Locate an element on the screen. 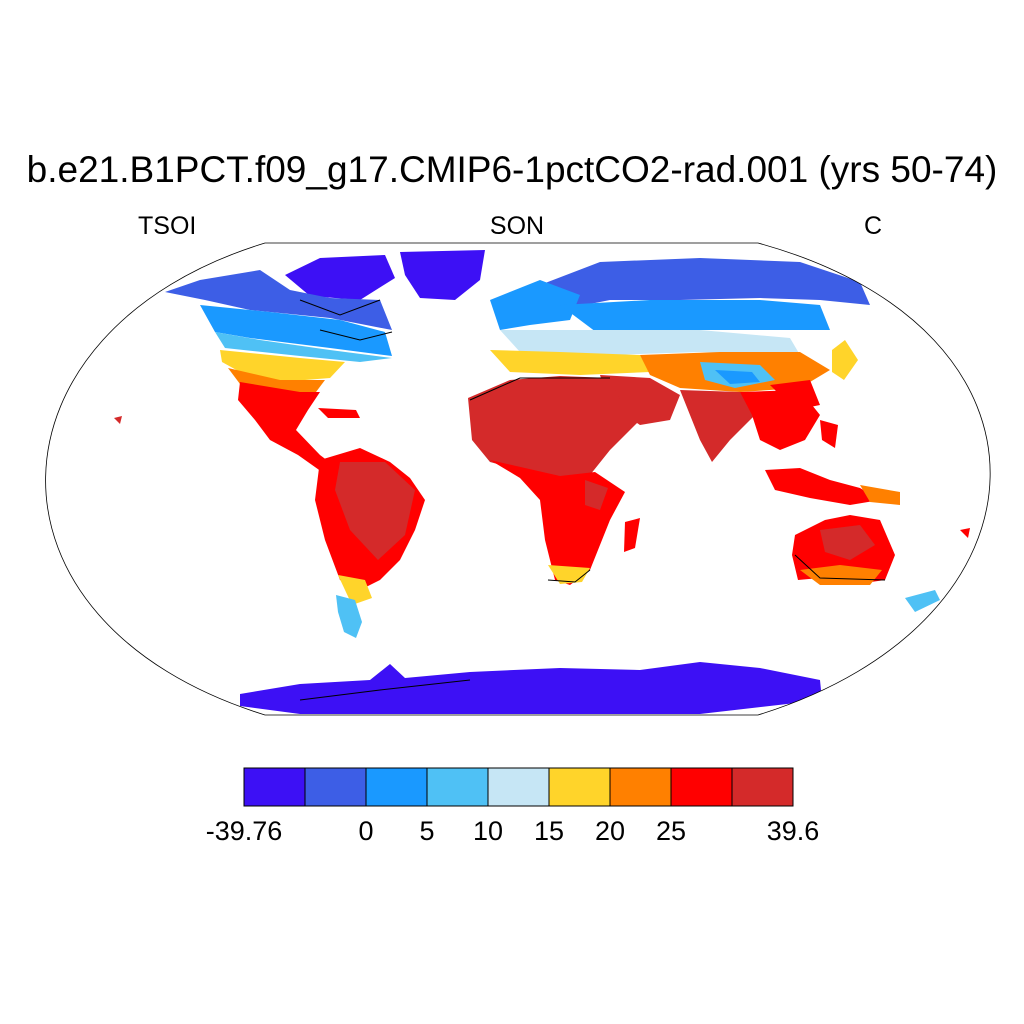 This screenshot has width=1024, height=1024. north-america-cool is located at coordinates (278, 300).